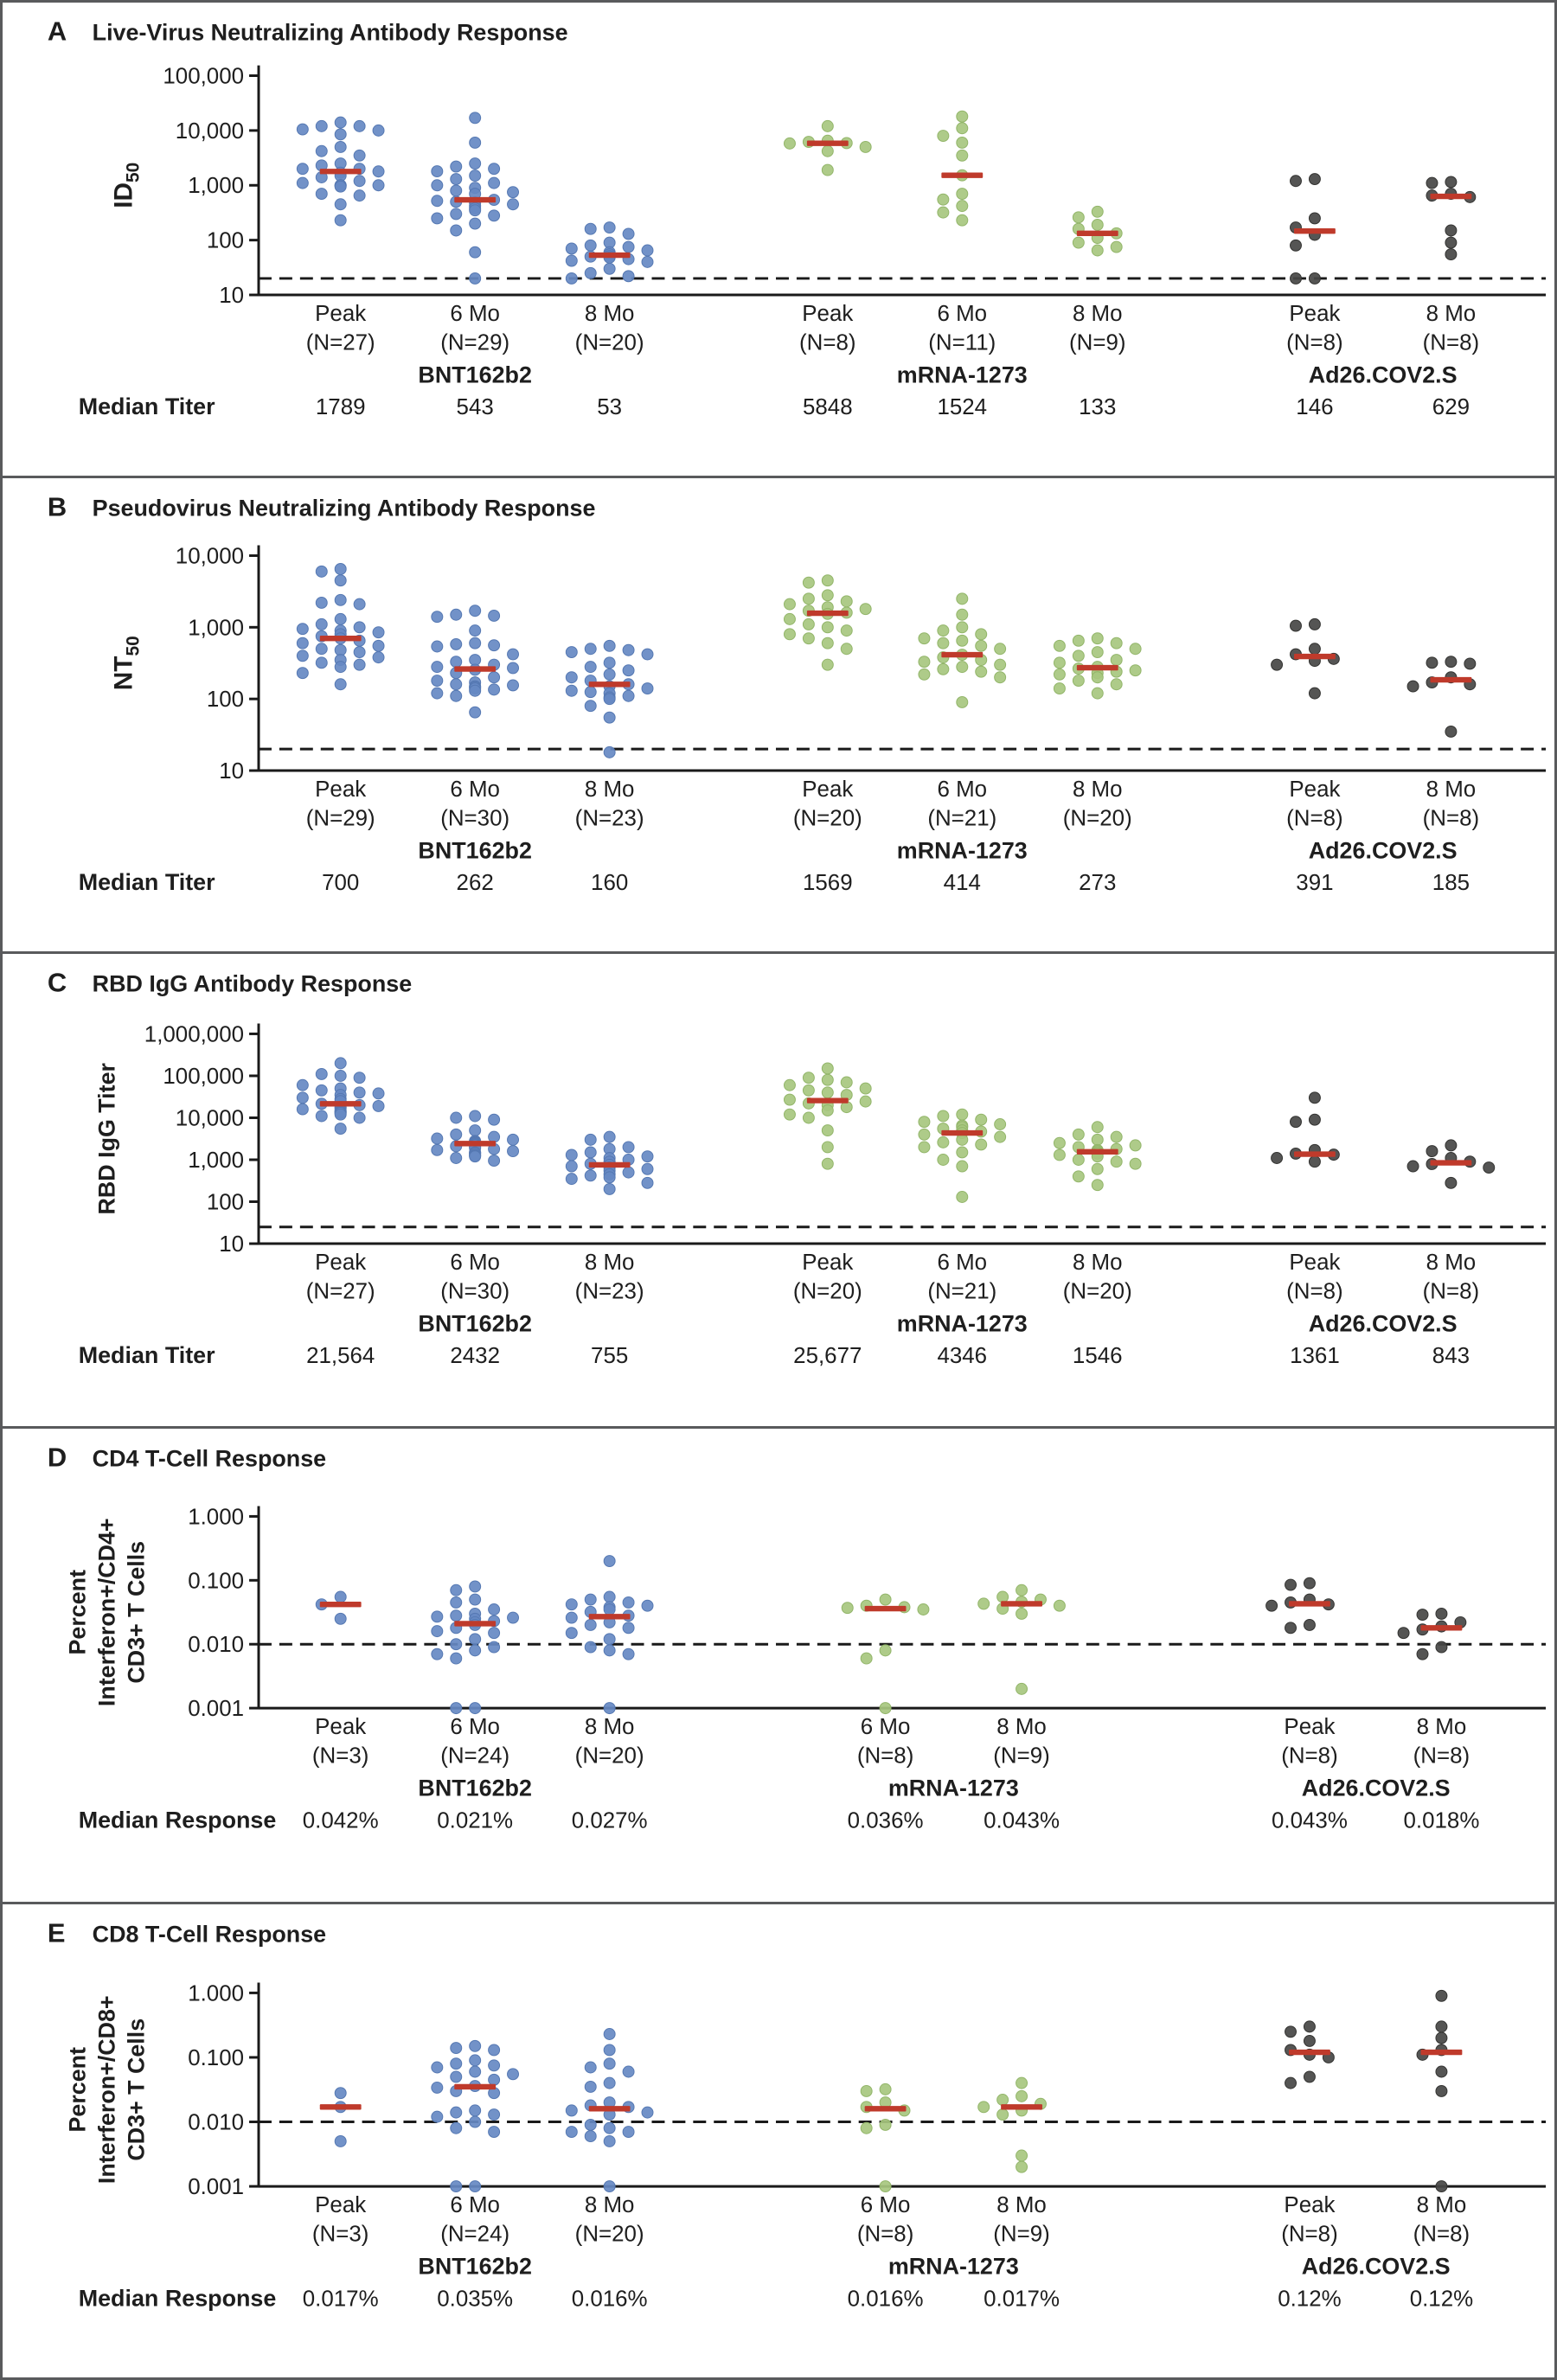 Image resolution: width=1557 pixels, height=2380 pixels. Describe the element at coordinates (58, 32) in the screenshot. I see `panel-letter: A` at that location.